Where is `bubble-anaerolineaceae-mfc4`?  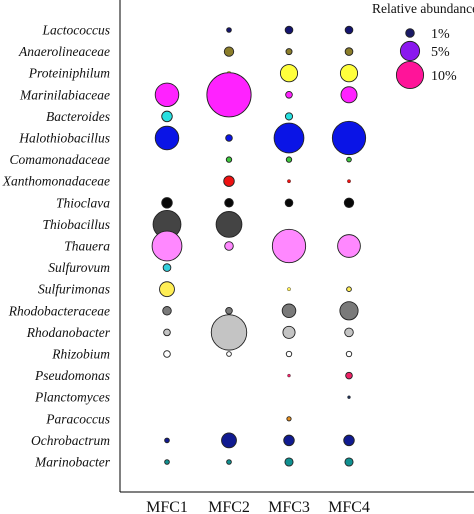 bubble-anaerolineaceae-mfc4 is located at coordinates (349, 51).